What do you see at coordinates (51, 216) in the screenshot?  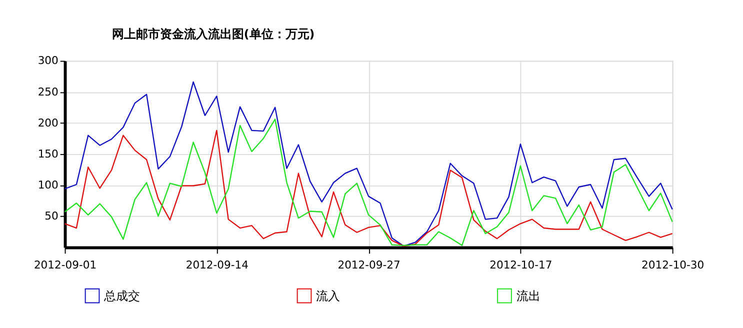 I see `y-tick-label: 50` at bounding box center [51, 216].